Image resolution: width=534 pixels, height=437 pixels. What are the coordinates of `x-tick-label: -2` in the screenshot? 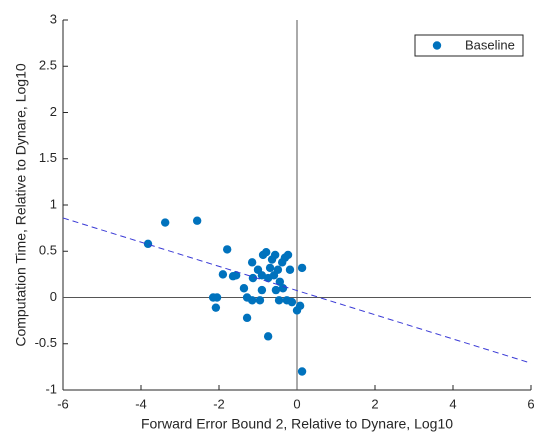 It's located at (219, 403).